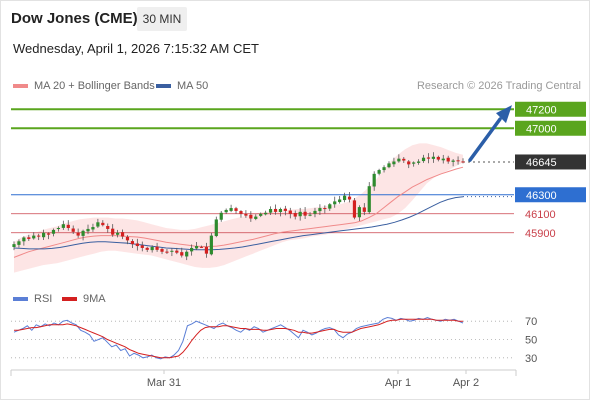 The image size is (590, 400). What do you see at coordinates (182, 86) in the screenshot?
I see `legend-item-ma50: MA 50` at bounding box center [182, 86].